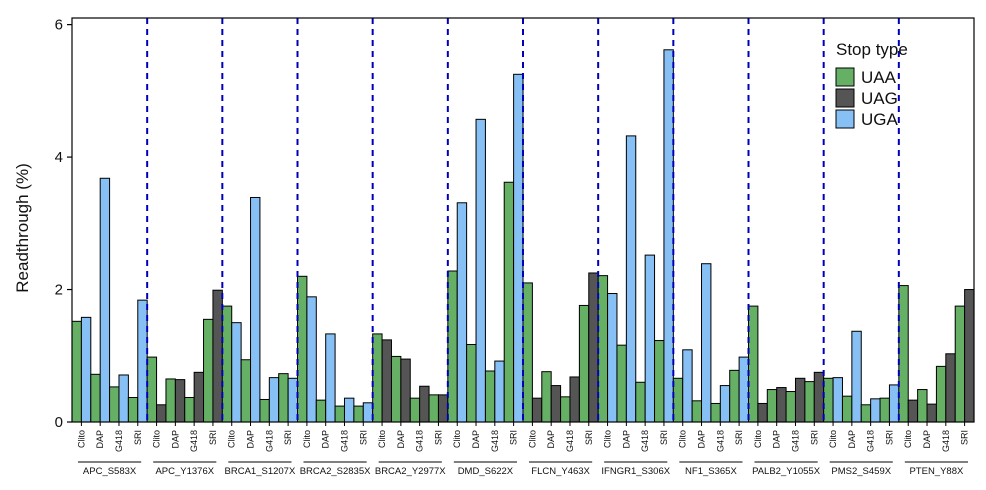 The height and width of the screenshot is (490, 986). Describe the element at coordinates (302, 349) in the screenshot. I see `bar-brca2_s2835x-clito-uaa` at that location.